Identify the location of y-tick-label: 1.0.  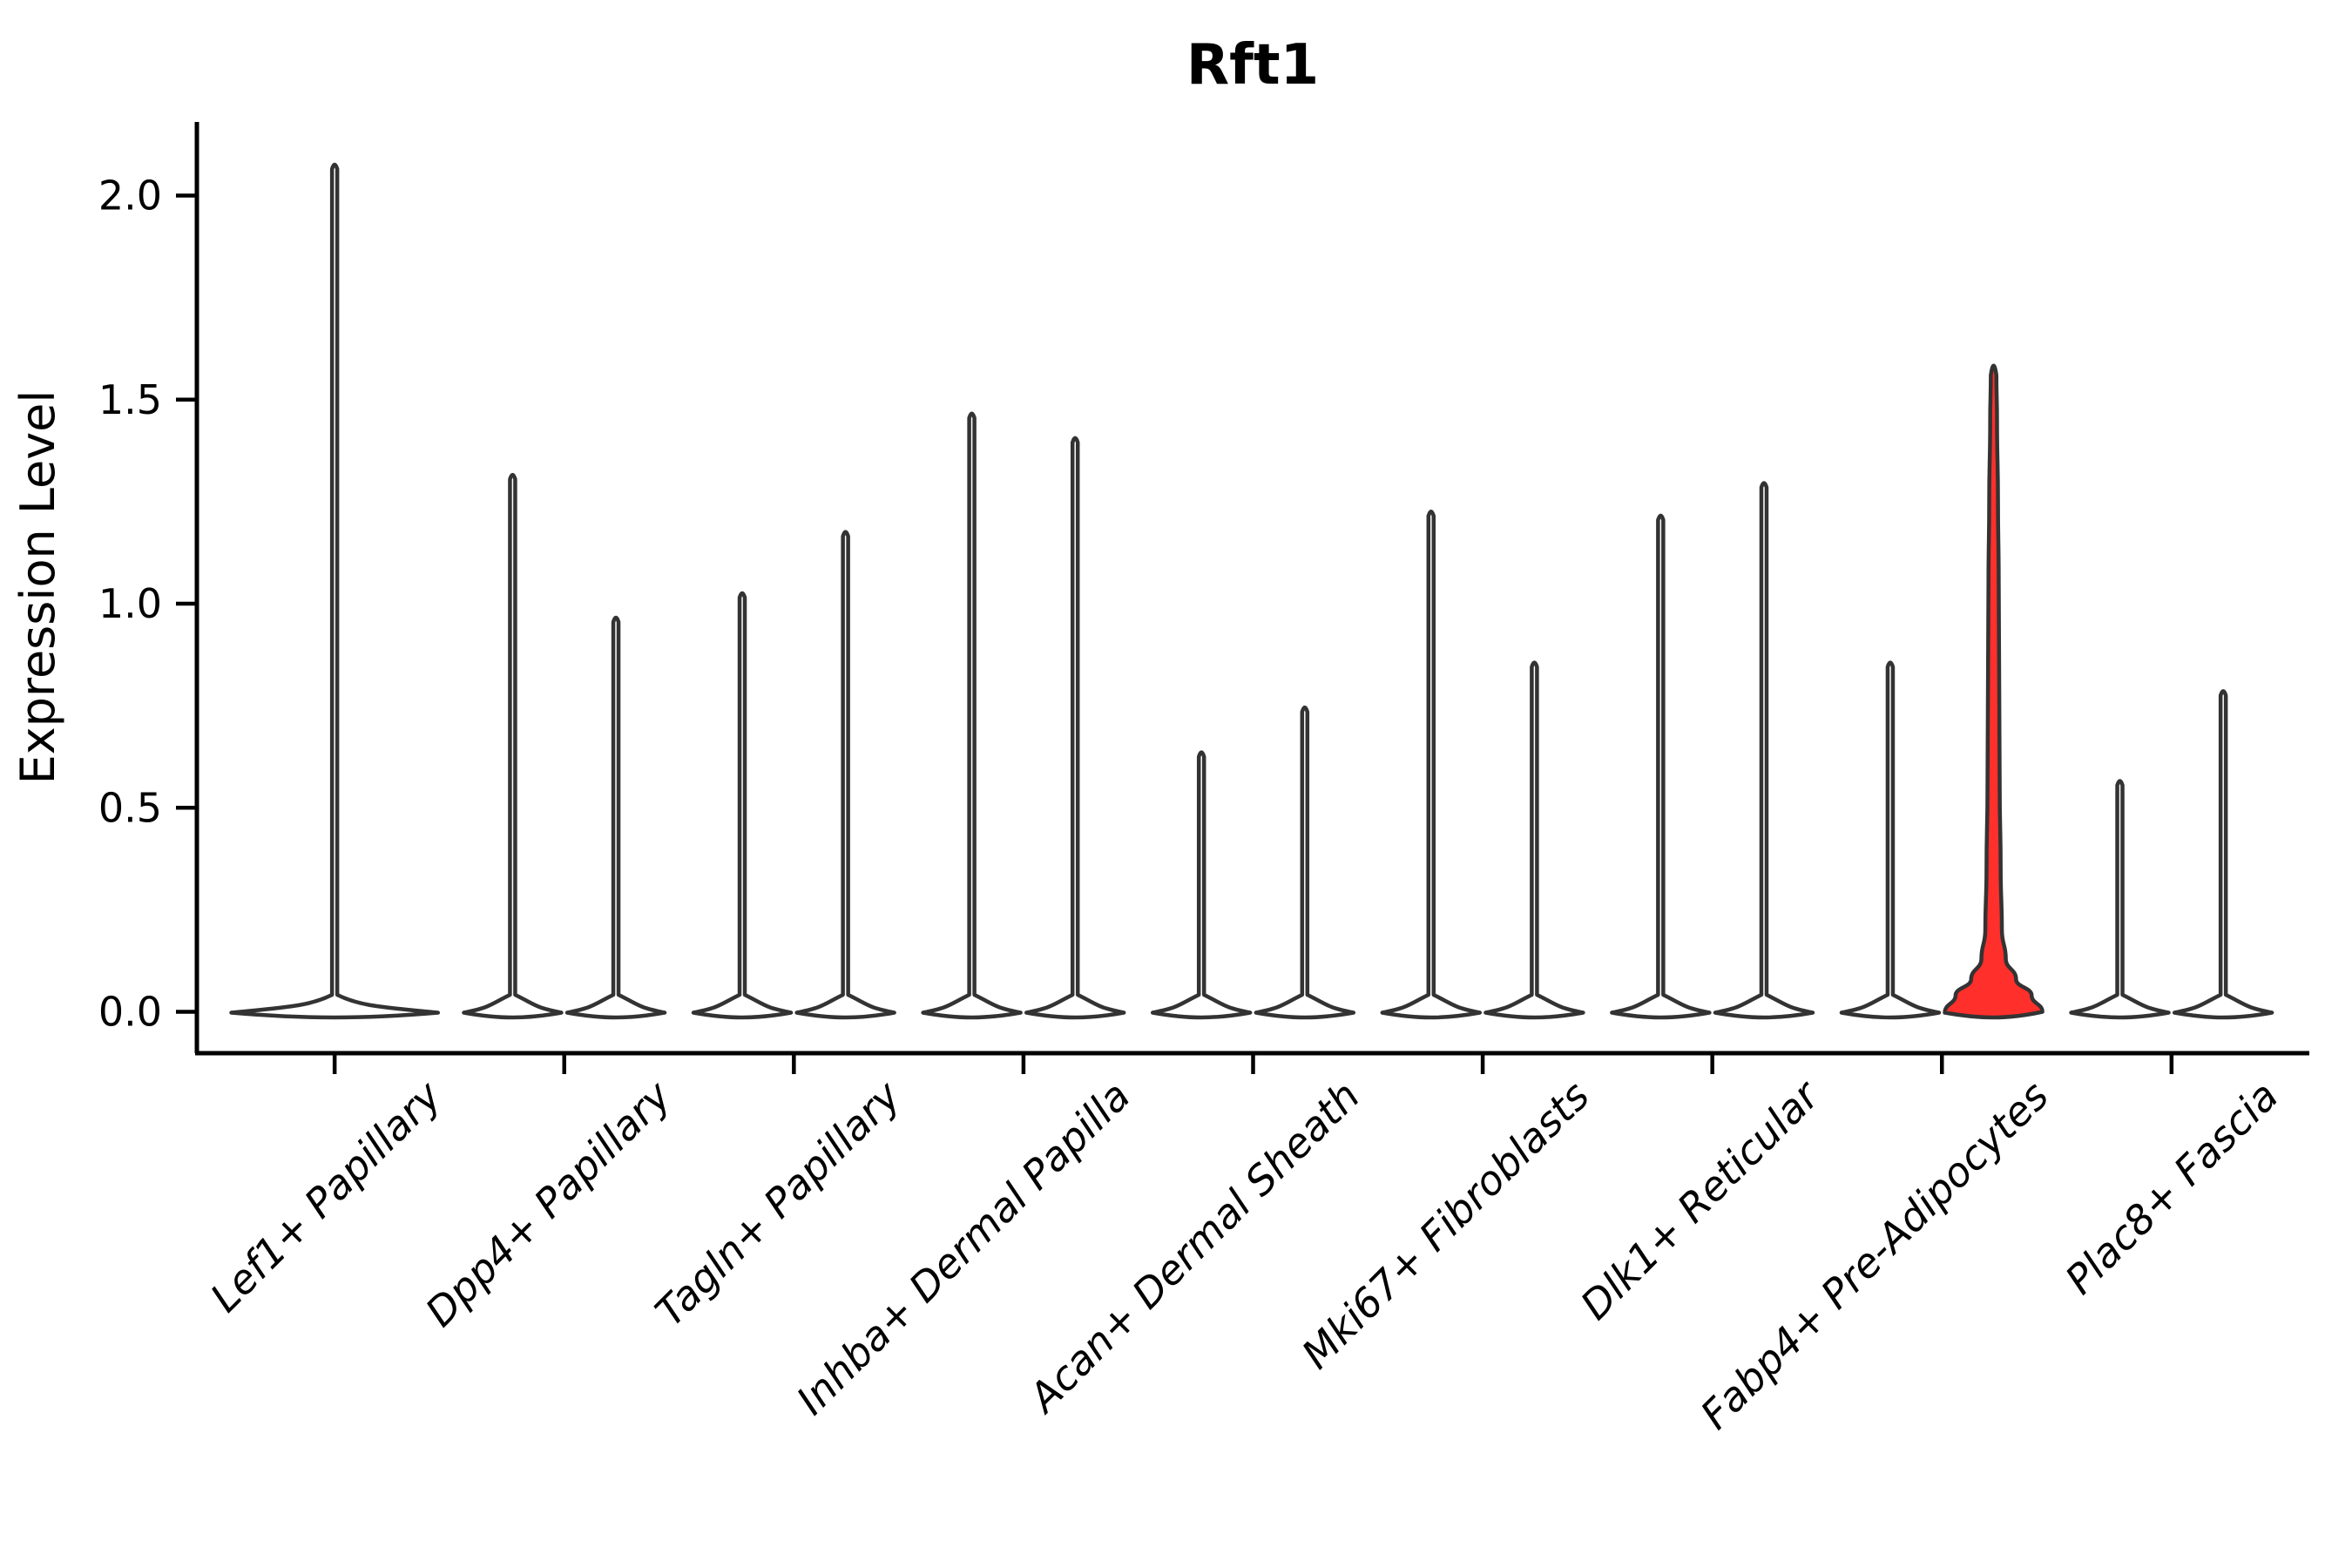
(130, 603).